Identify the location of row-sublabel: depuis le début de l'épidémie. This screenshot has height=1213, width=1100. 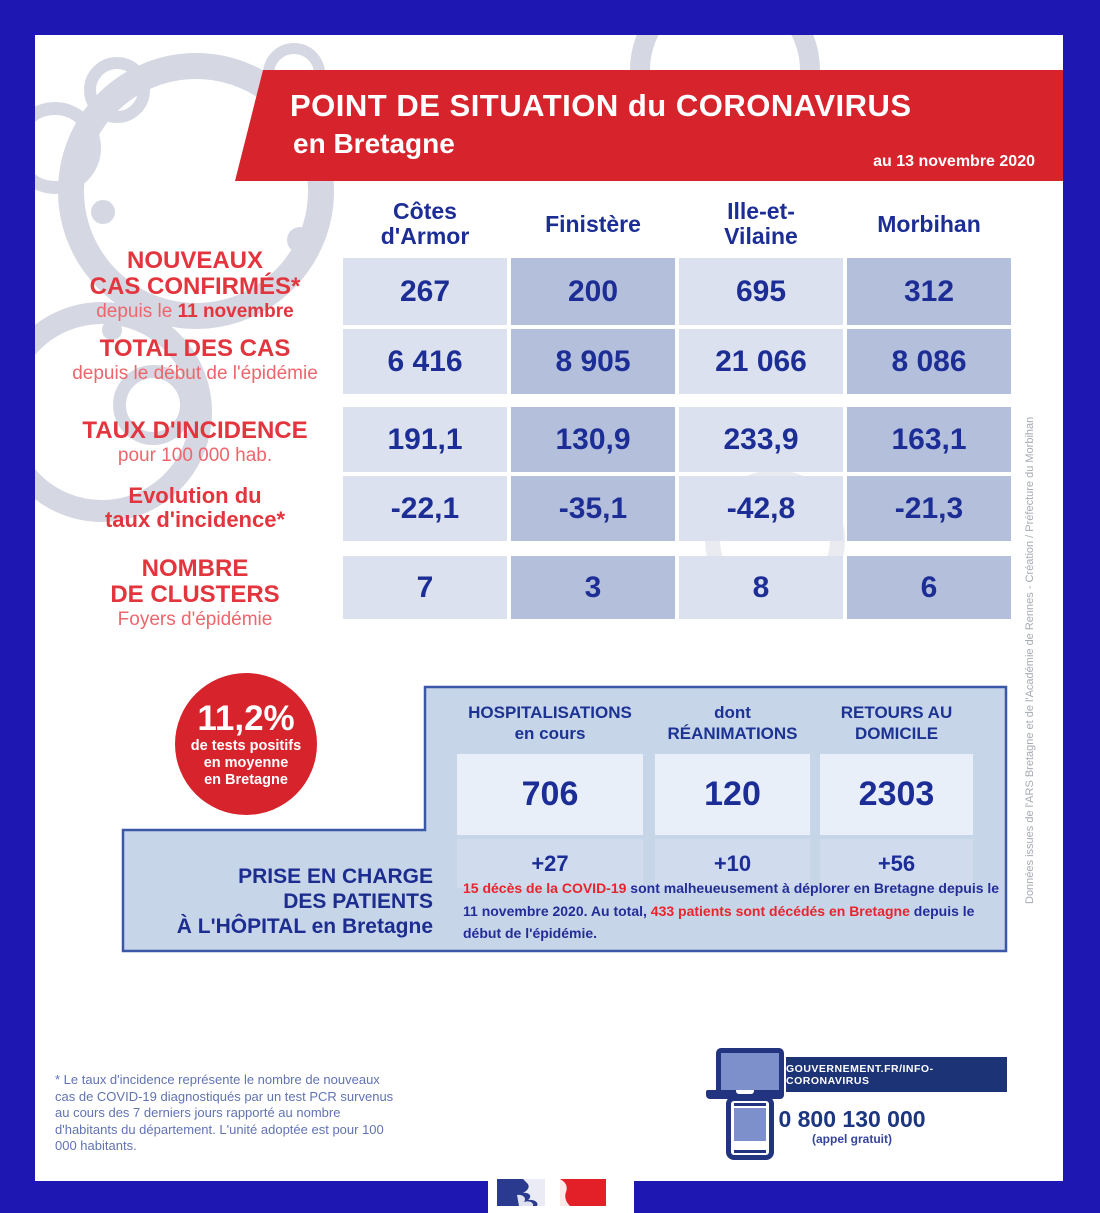
(195, 373).